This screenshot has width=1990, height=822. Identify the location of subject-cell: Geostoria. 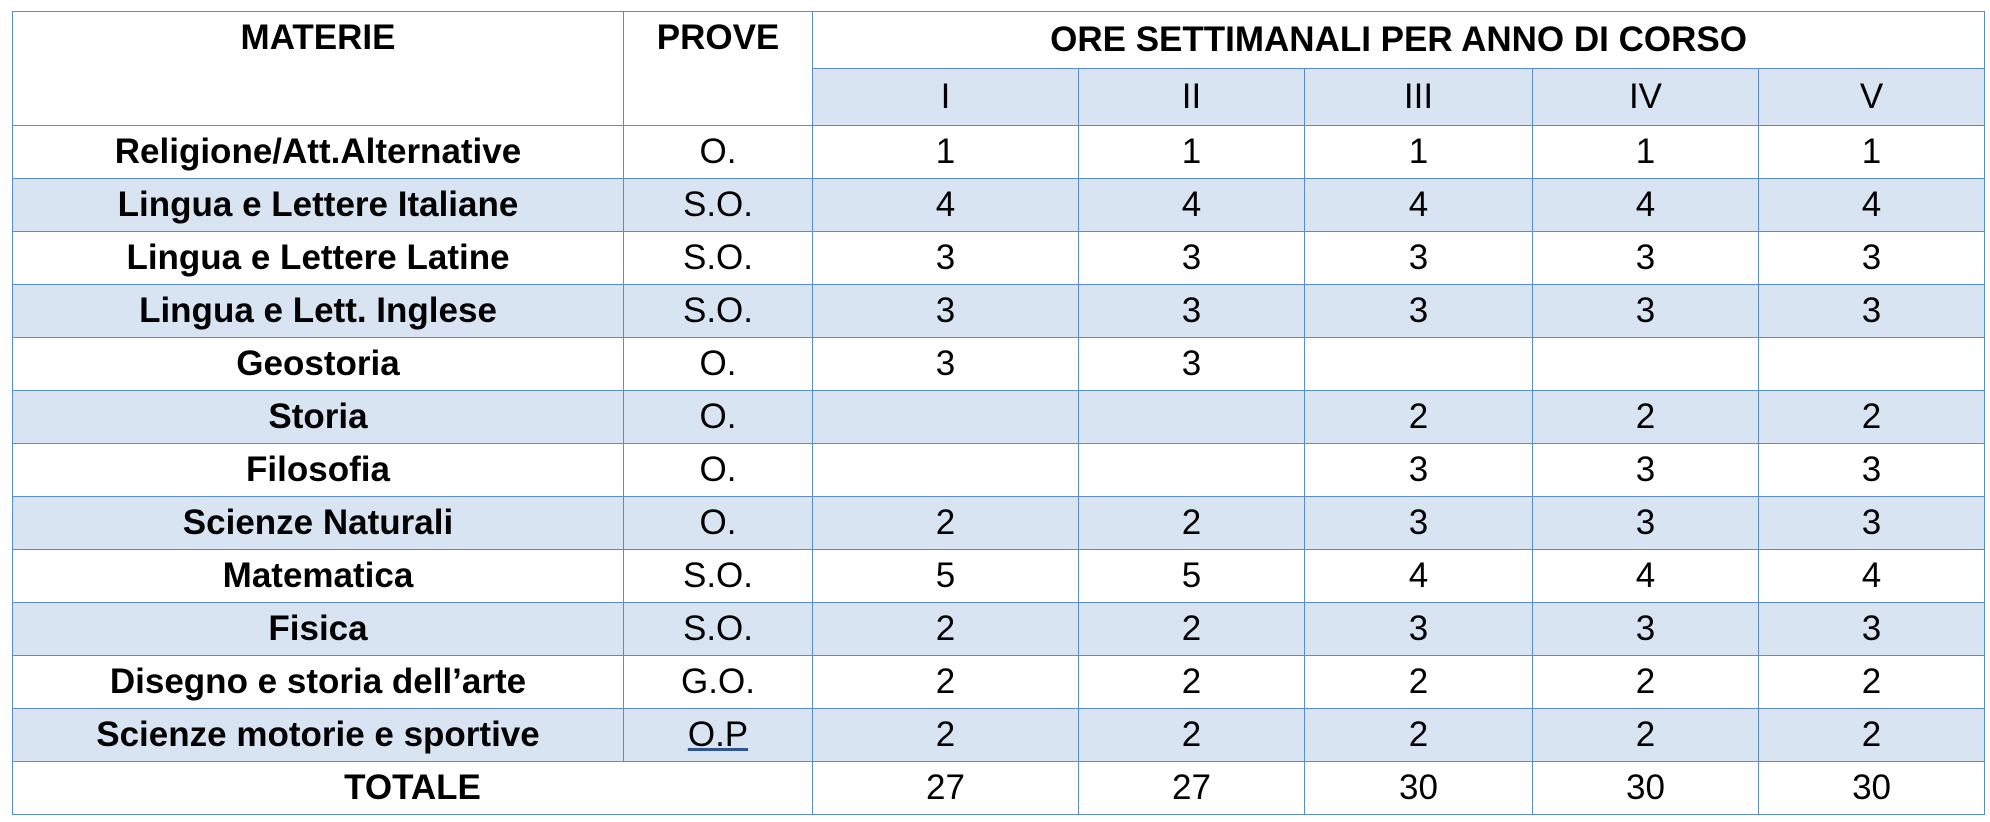
(318, 364).